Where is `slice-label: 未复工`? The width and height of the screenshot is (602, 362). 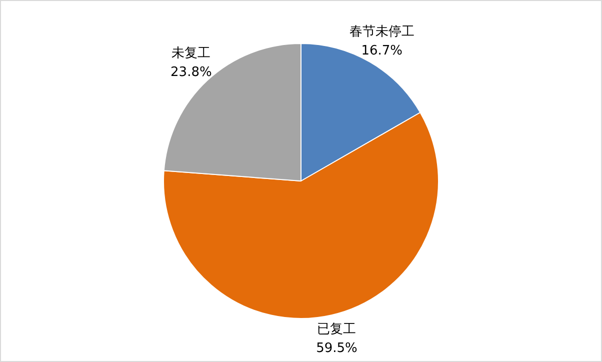
slice-label: 未复工 is located at coordinates (191, 53).